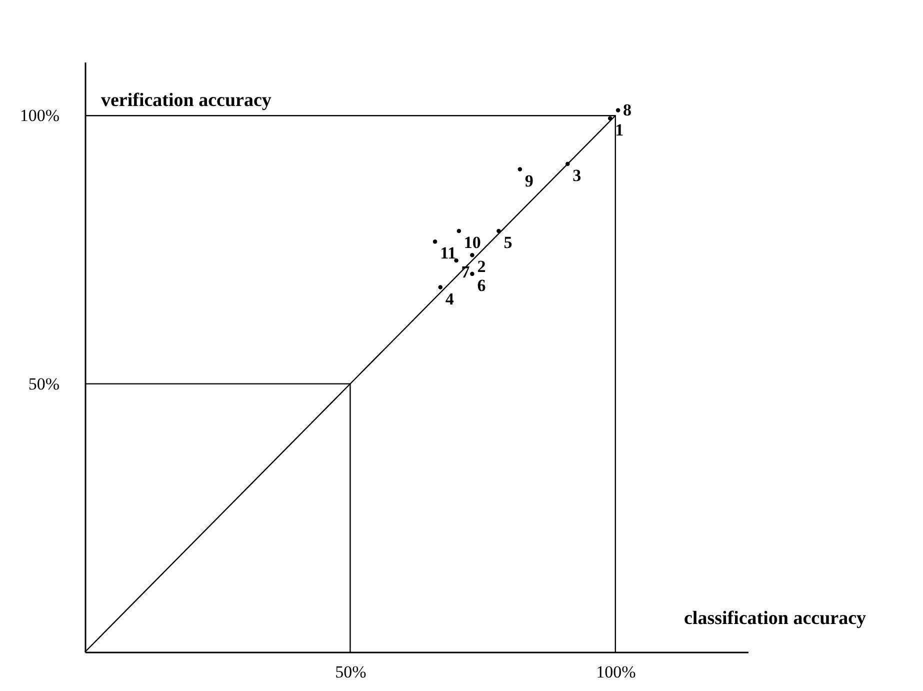 The image size is (923, 691). Describe the element at coordinates (481, 266) in the screenshot. I see `series-label: 2` at that location.